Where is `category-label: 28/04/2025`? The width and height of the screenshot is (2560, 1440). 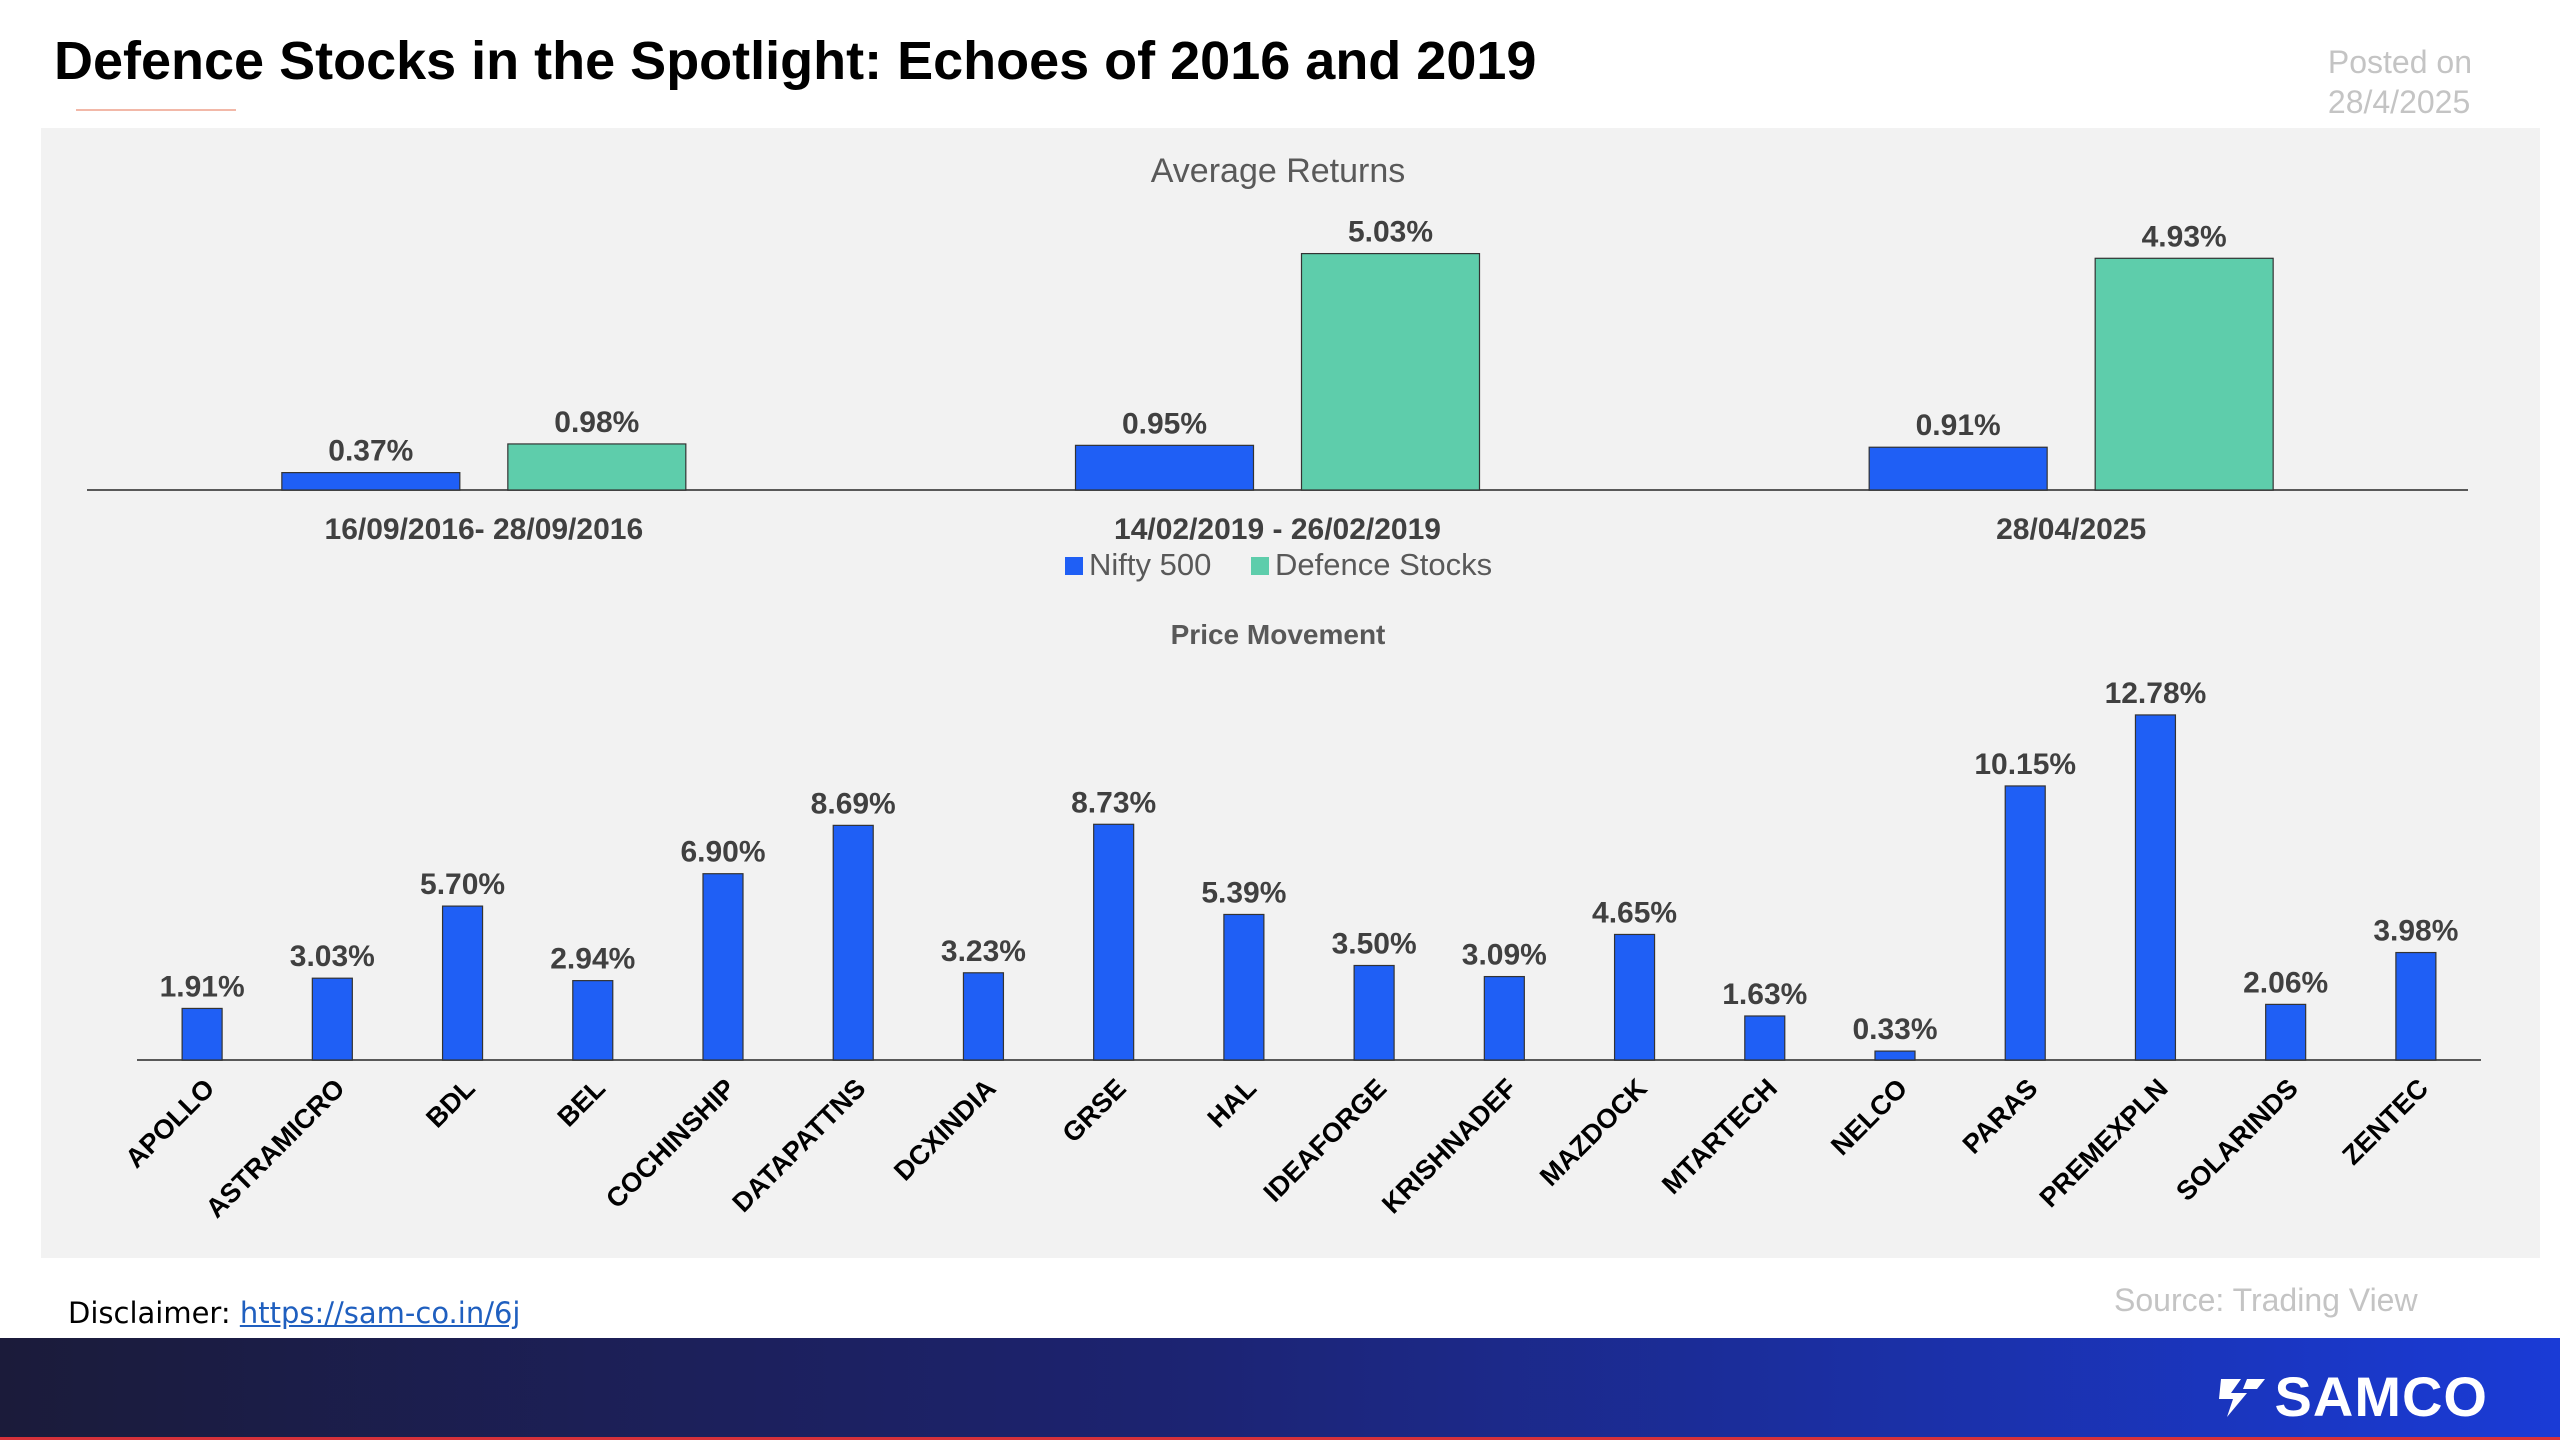
category-label: 28/04/2025 is located at coordinates (2071, 529).